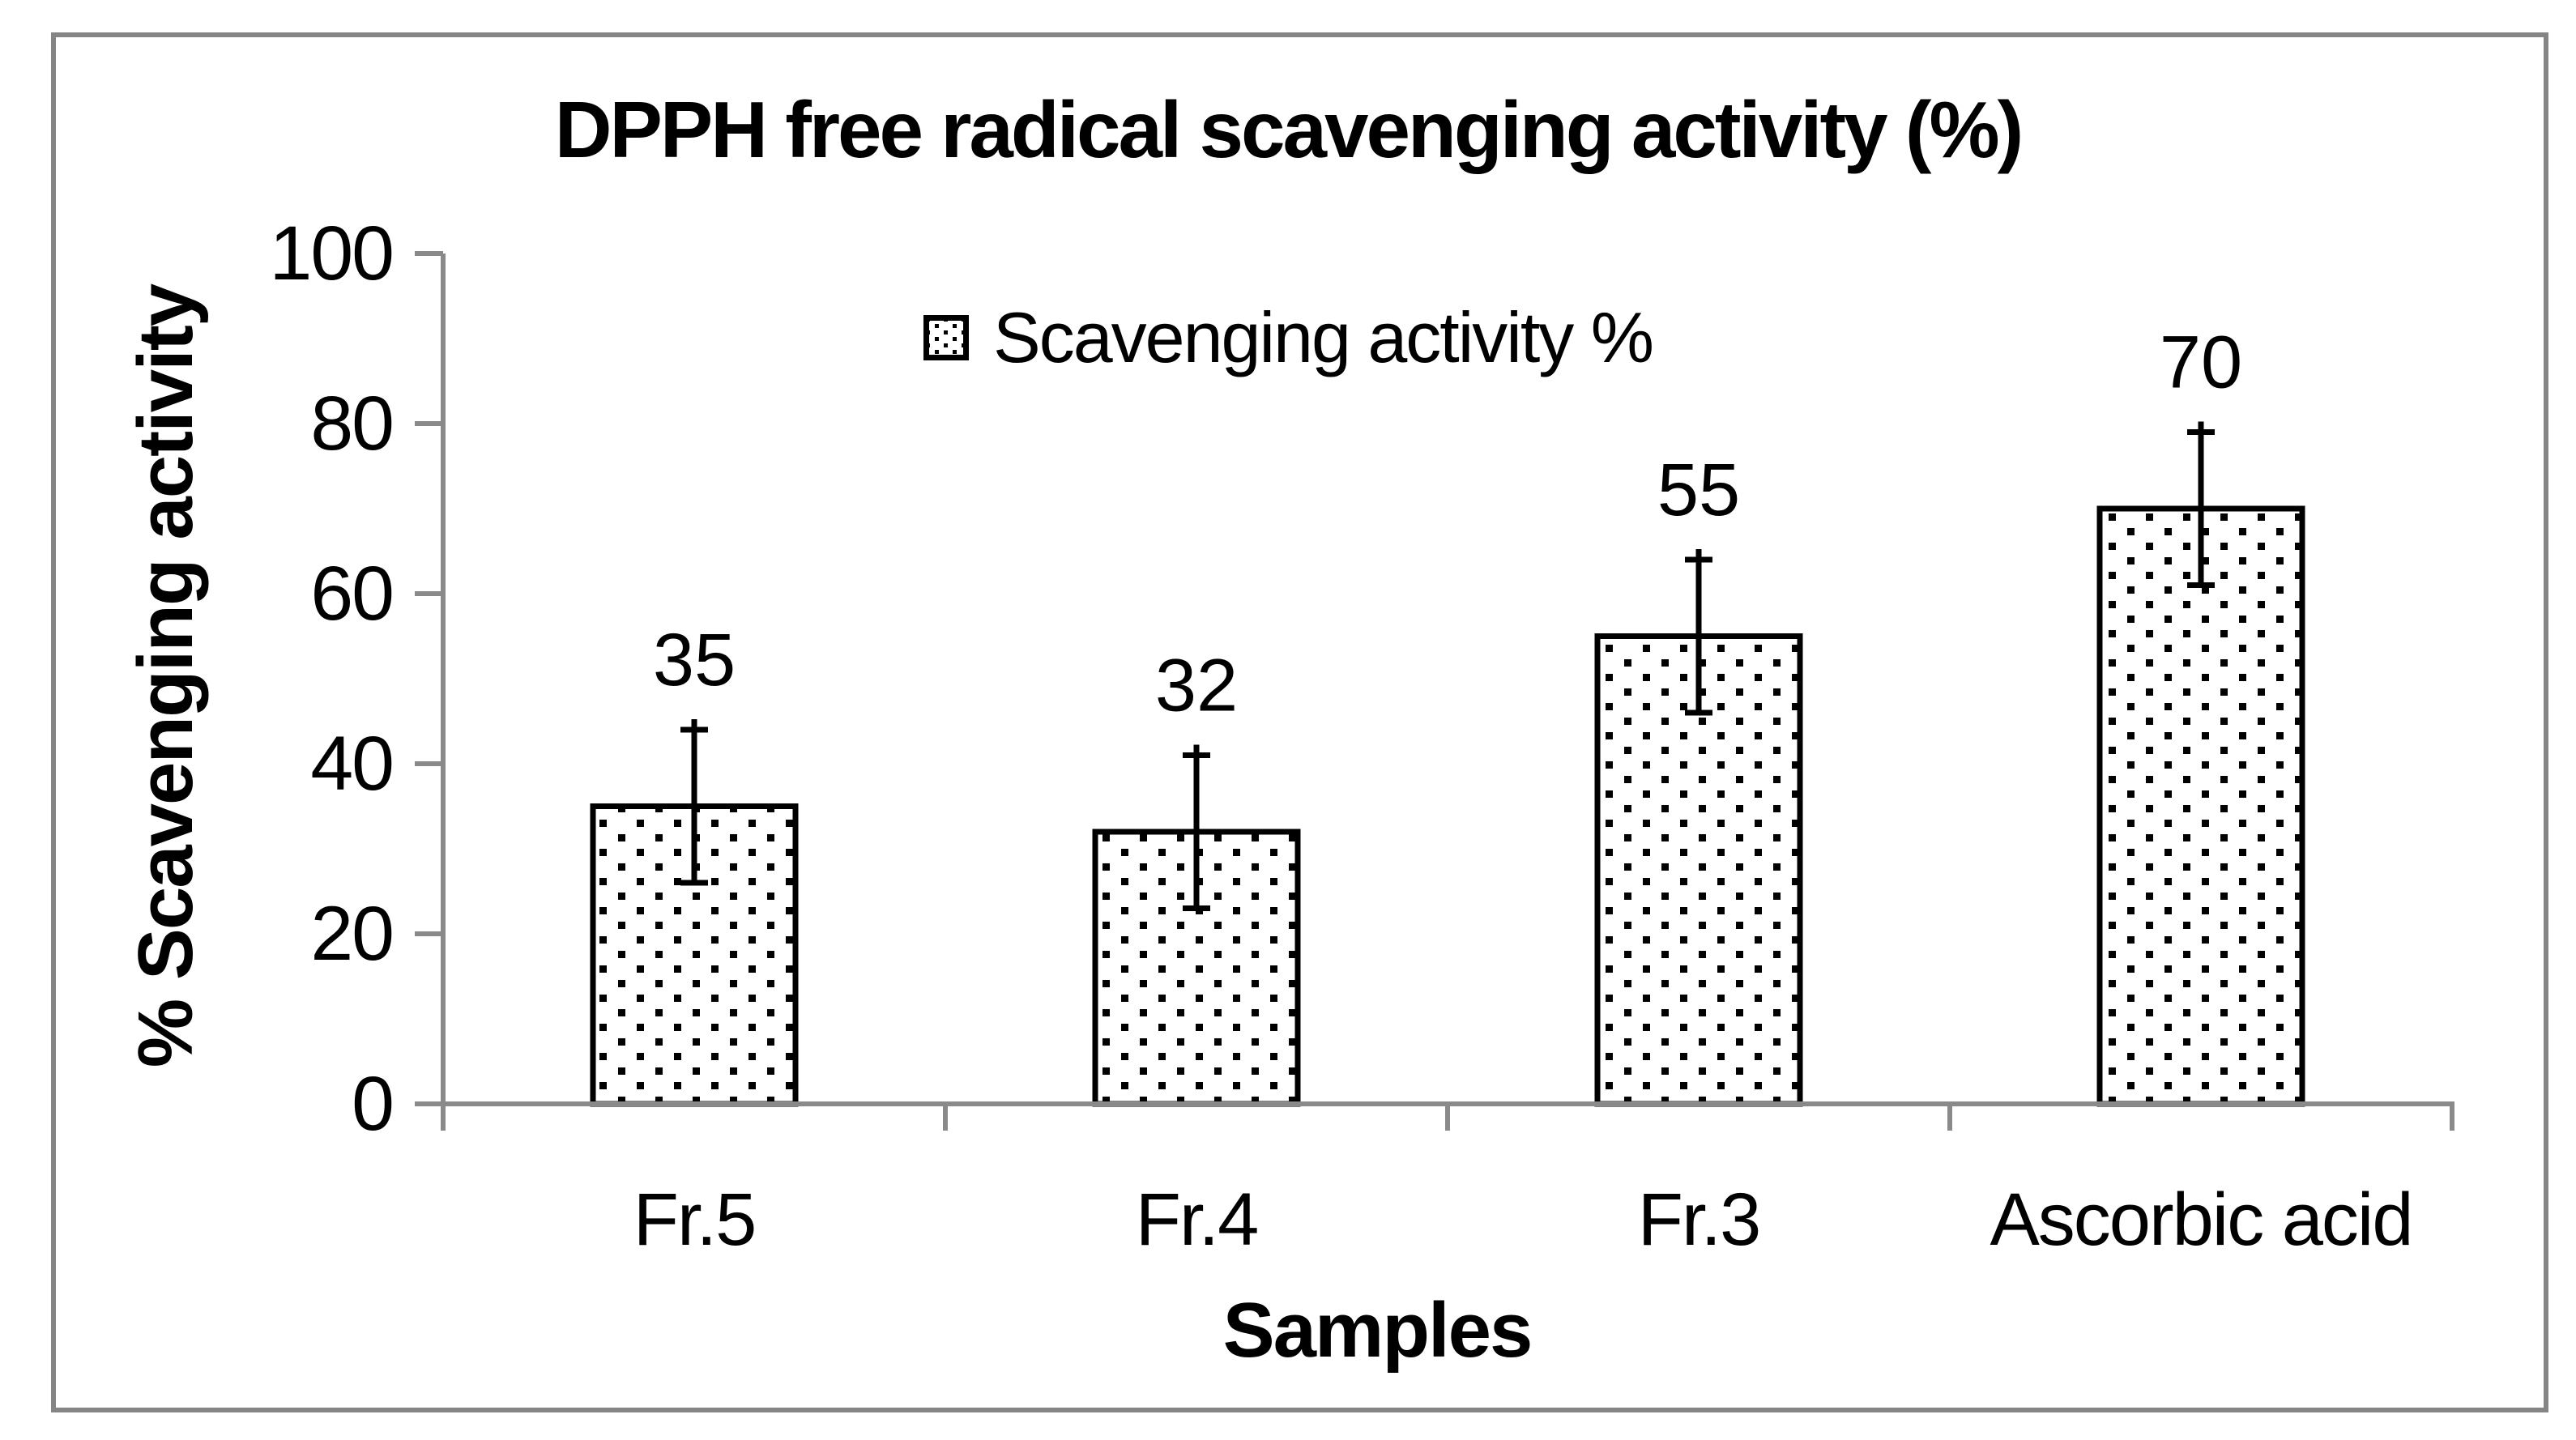 Image resolution: width=2576 pixels, height=1440 pixels. I want to click on x-category-label-Fr.5: Fr.5, so click(694, 1220).